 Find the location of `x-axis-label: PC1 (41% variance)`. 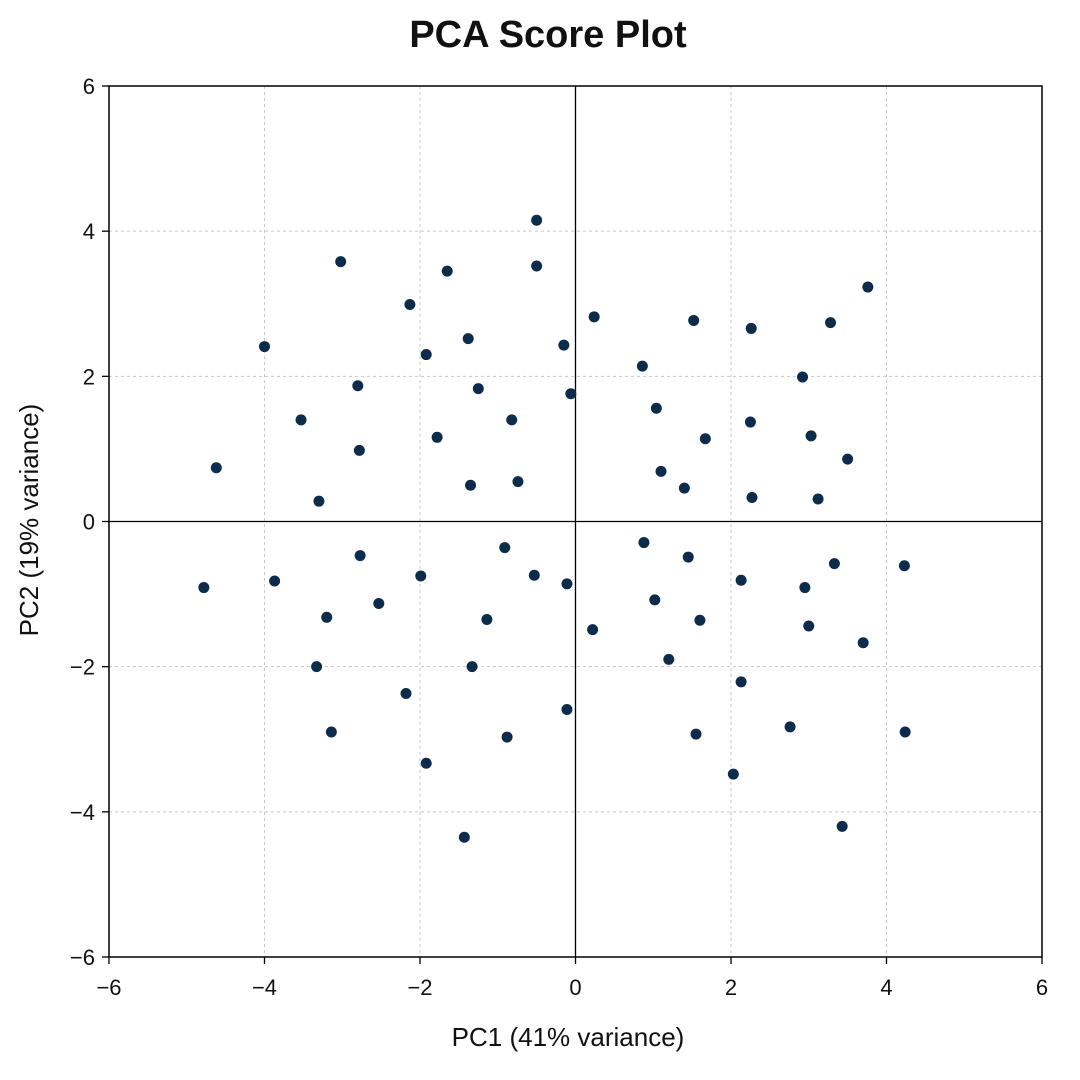

x-axis-label: PC1 (41% variance) is located at coordinates (568, 1037).